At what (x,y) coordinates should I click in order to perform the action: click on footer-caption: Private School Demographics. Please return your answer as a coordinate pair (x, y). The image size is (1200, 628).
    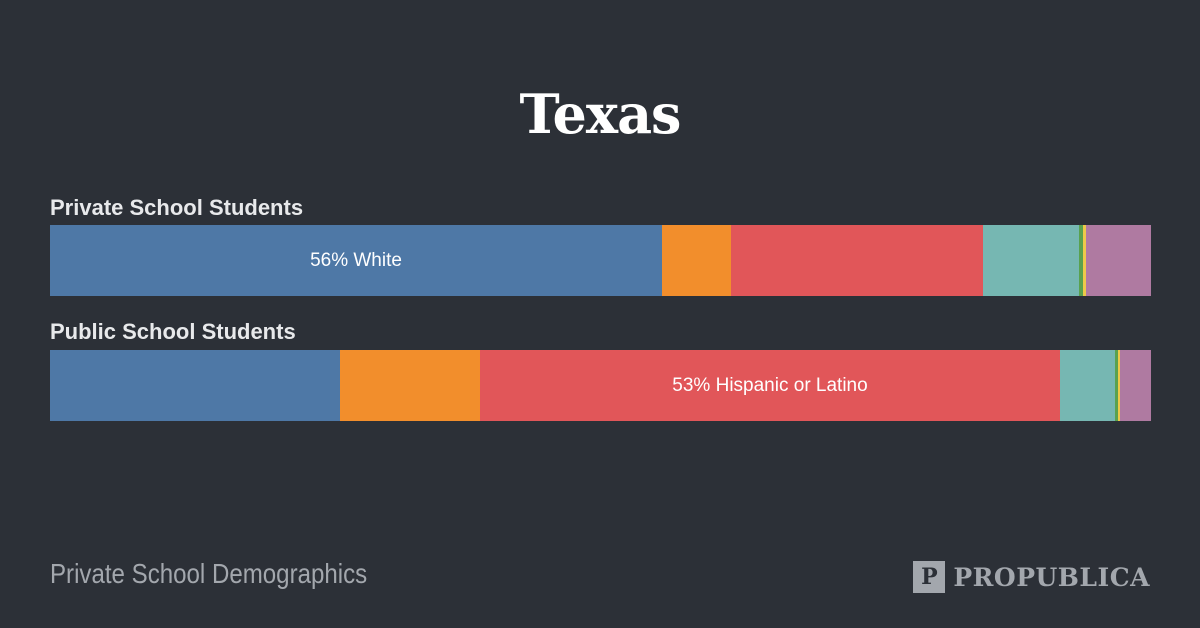
    Looking at the image, I should click on (209, 573).